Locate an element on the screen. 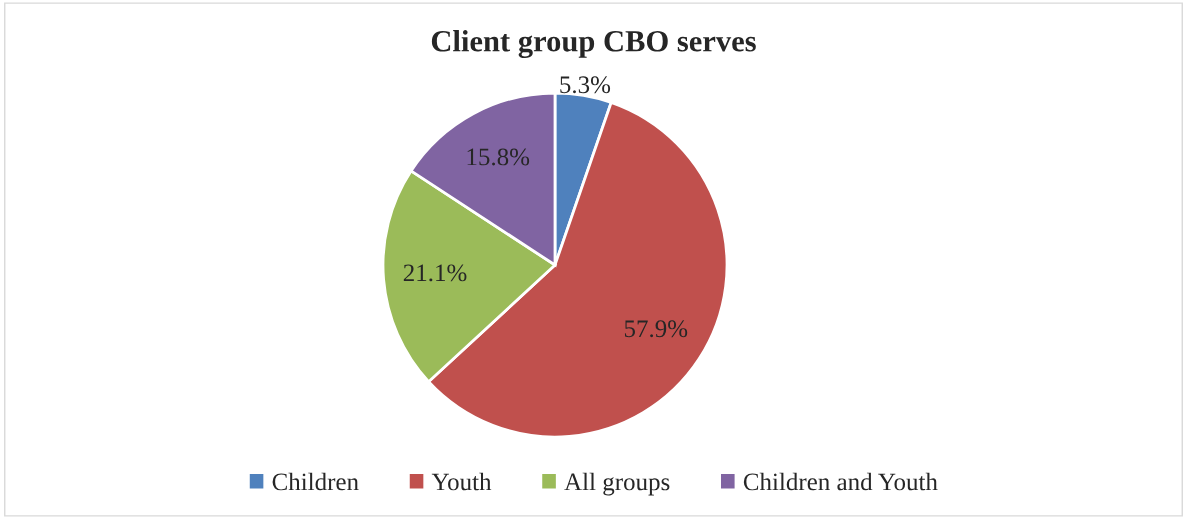 This screenshot has width=1187, height=518. data-label: 21.1% is located at coordinates (435, 273).